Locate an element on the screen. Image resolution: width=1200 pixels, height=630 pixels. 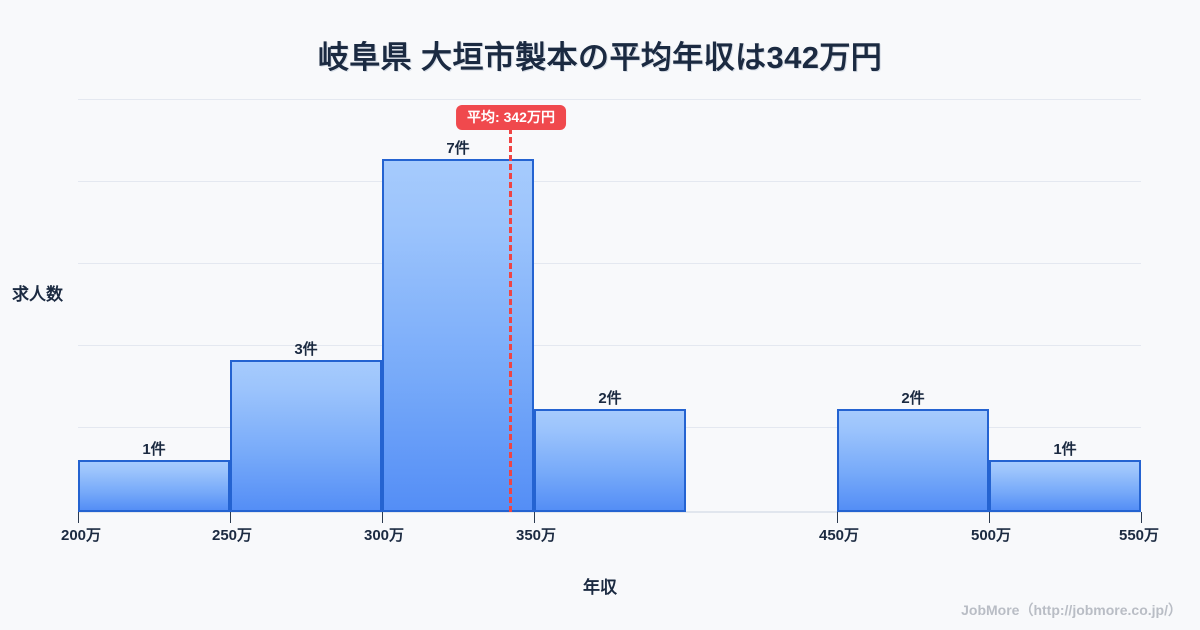
xtick-label-250: 250万 is located at coordinates (232, 535).